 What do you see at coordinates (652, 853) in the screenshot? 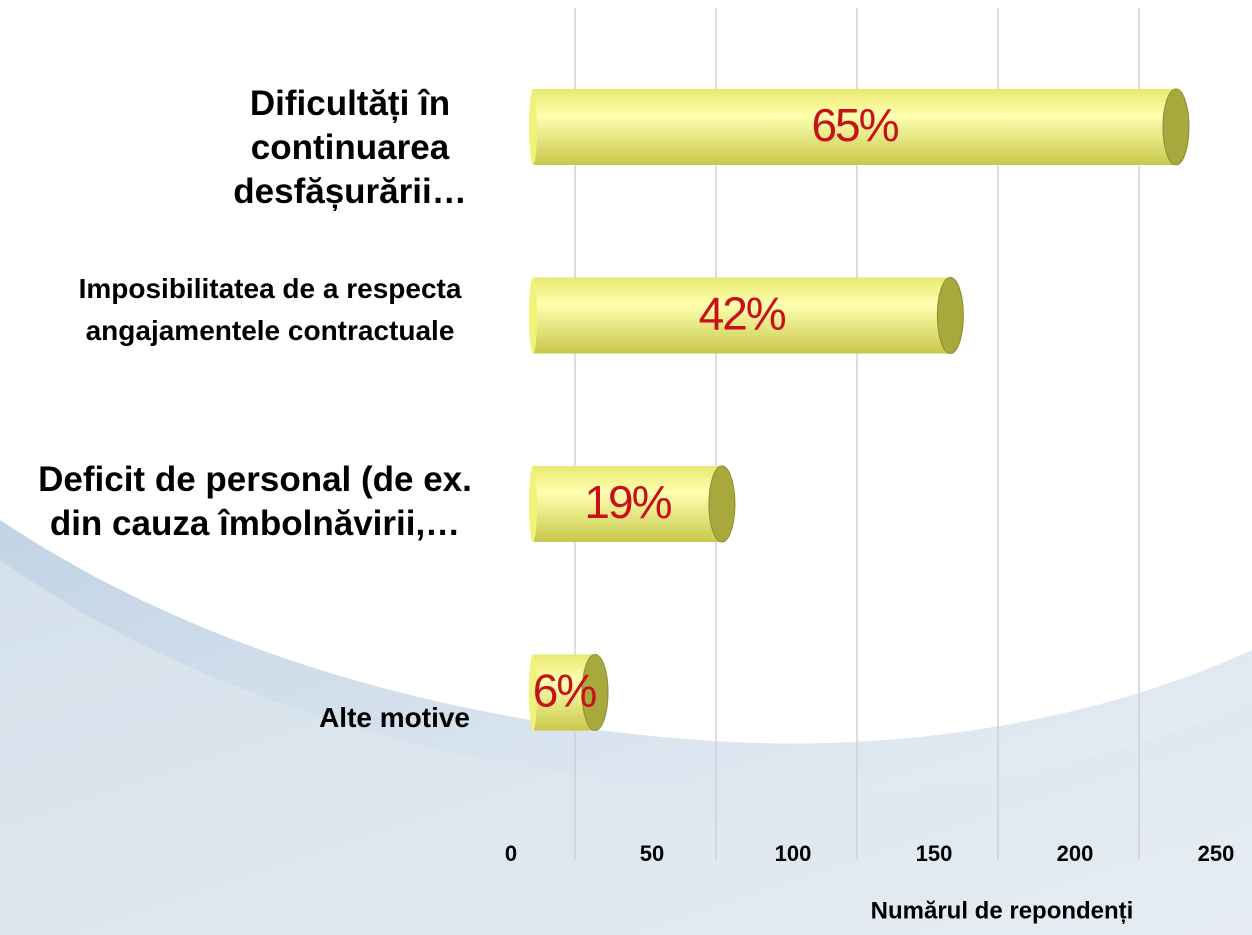
I see `x-tick-label: 50` at bounding box center [652, 853].